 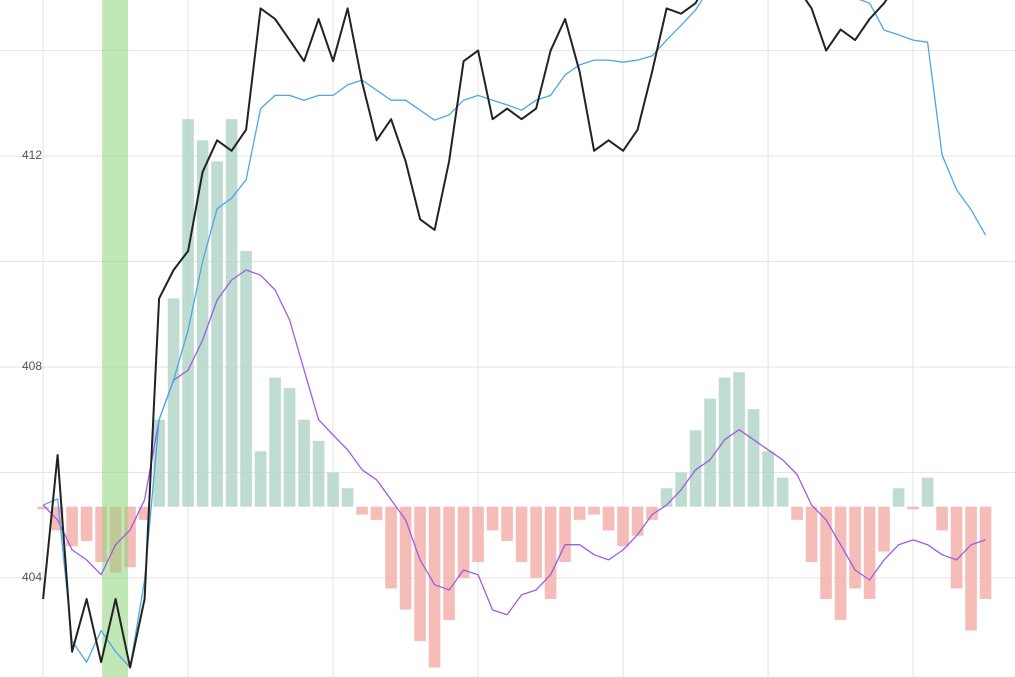 I want to click on y-tick-label: 408, so click(x=32, y=366).